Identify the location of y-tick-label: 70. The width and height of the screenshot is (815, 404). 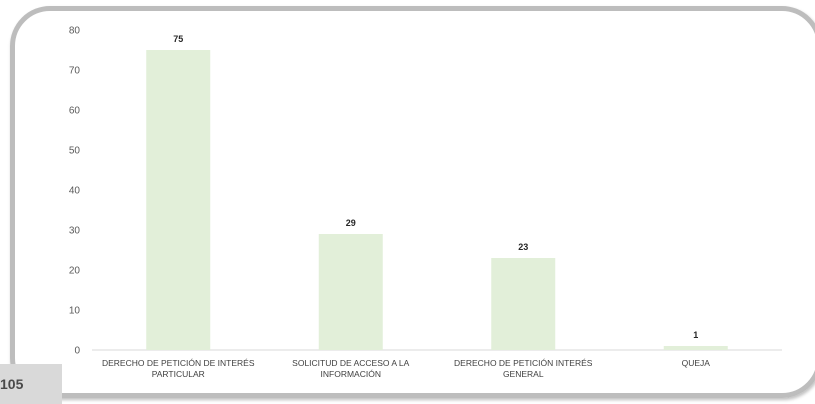
(75, 71).